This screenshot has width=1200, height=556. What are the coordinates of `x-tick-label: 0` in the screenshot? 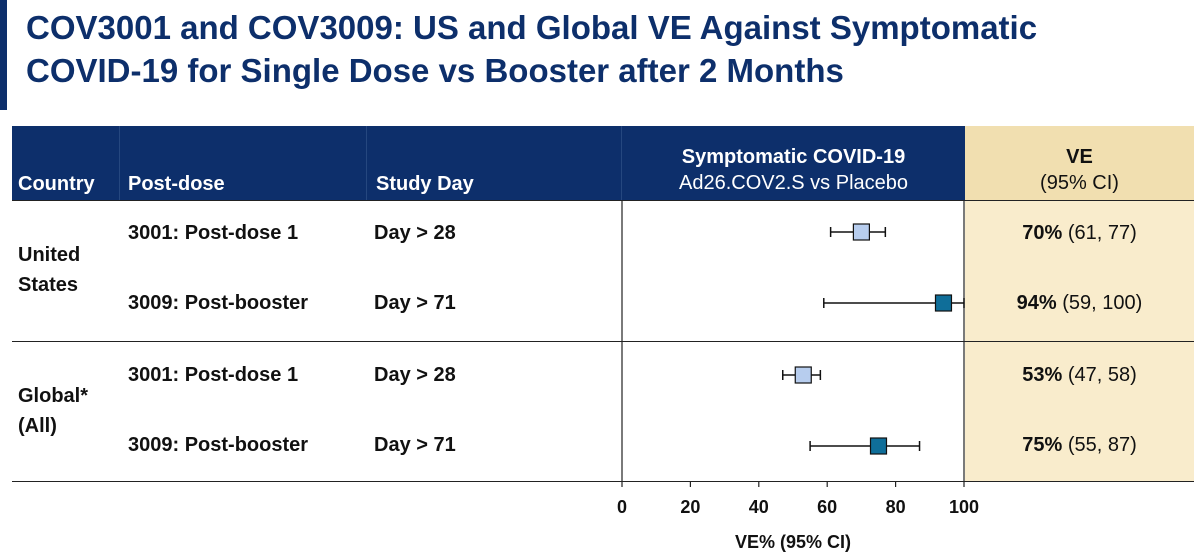 It's located at (622, 507).